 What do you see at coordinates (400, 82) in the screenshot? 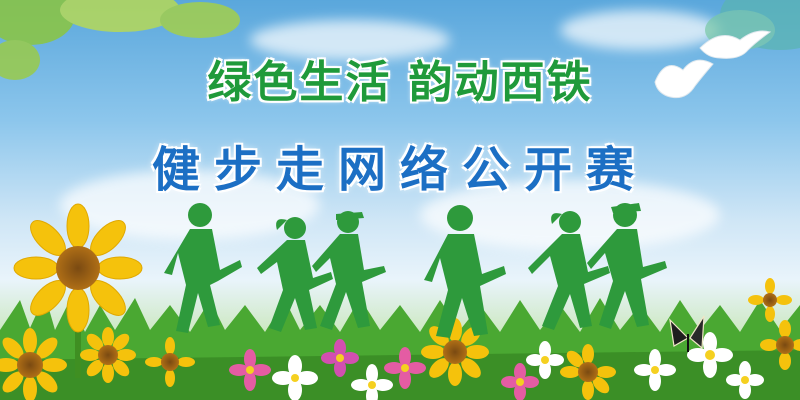
I see `banner-title-line1: 绿色生活 韵动西铁` at bounding box center [400, 82].